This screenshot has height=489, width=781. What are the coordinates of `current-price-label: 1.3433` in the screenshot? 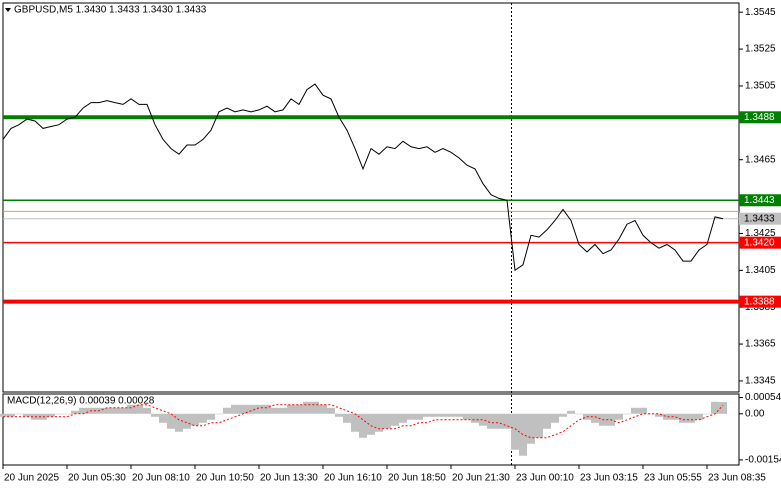 It's located at (759, 218).